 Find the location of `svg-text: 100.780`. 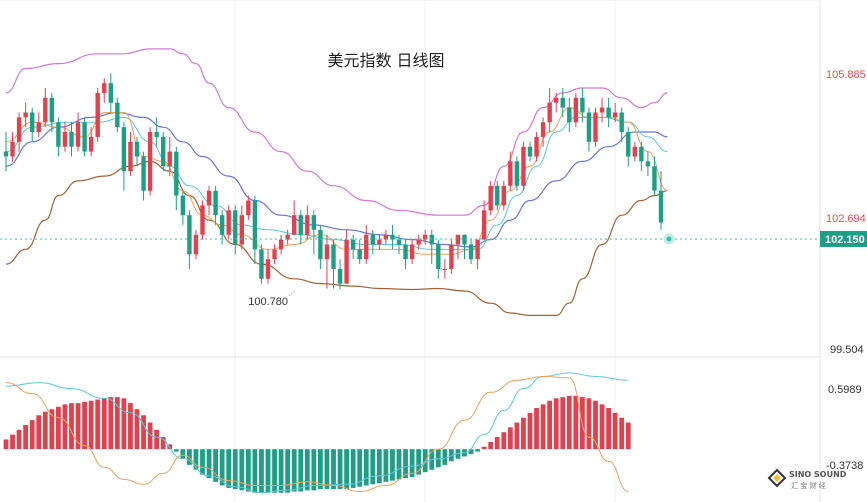

svg-text: 100.780 is located at coordinates (268, 302).